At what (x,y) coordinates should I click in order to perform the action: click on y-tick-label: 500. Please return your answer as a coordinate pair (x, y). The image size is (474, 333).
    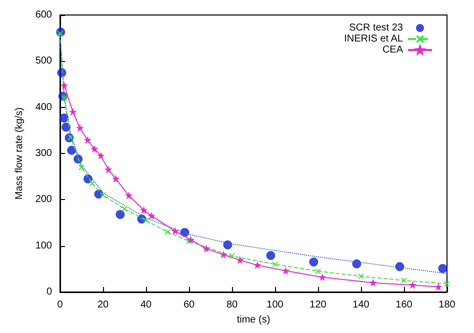
    Looking at the image, I should click on (43, 61).